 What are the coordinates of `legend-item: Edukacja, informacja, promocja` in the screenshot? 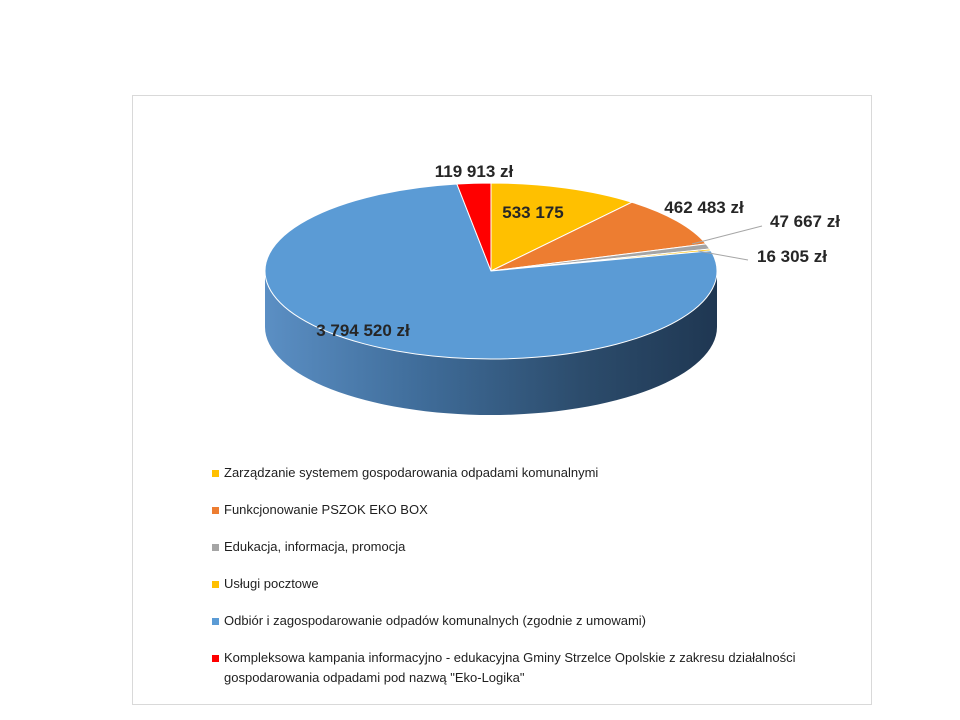 It's located at (308, 547).